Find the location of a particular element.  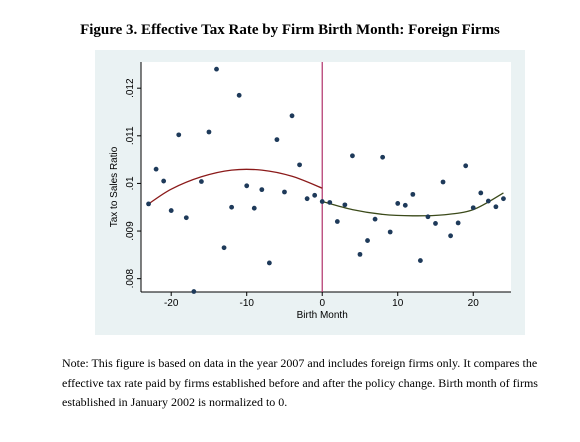

x-axis-title: Birth Month is located at coordinates (322, 315).